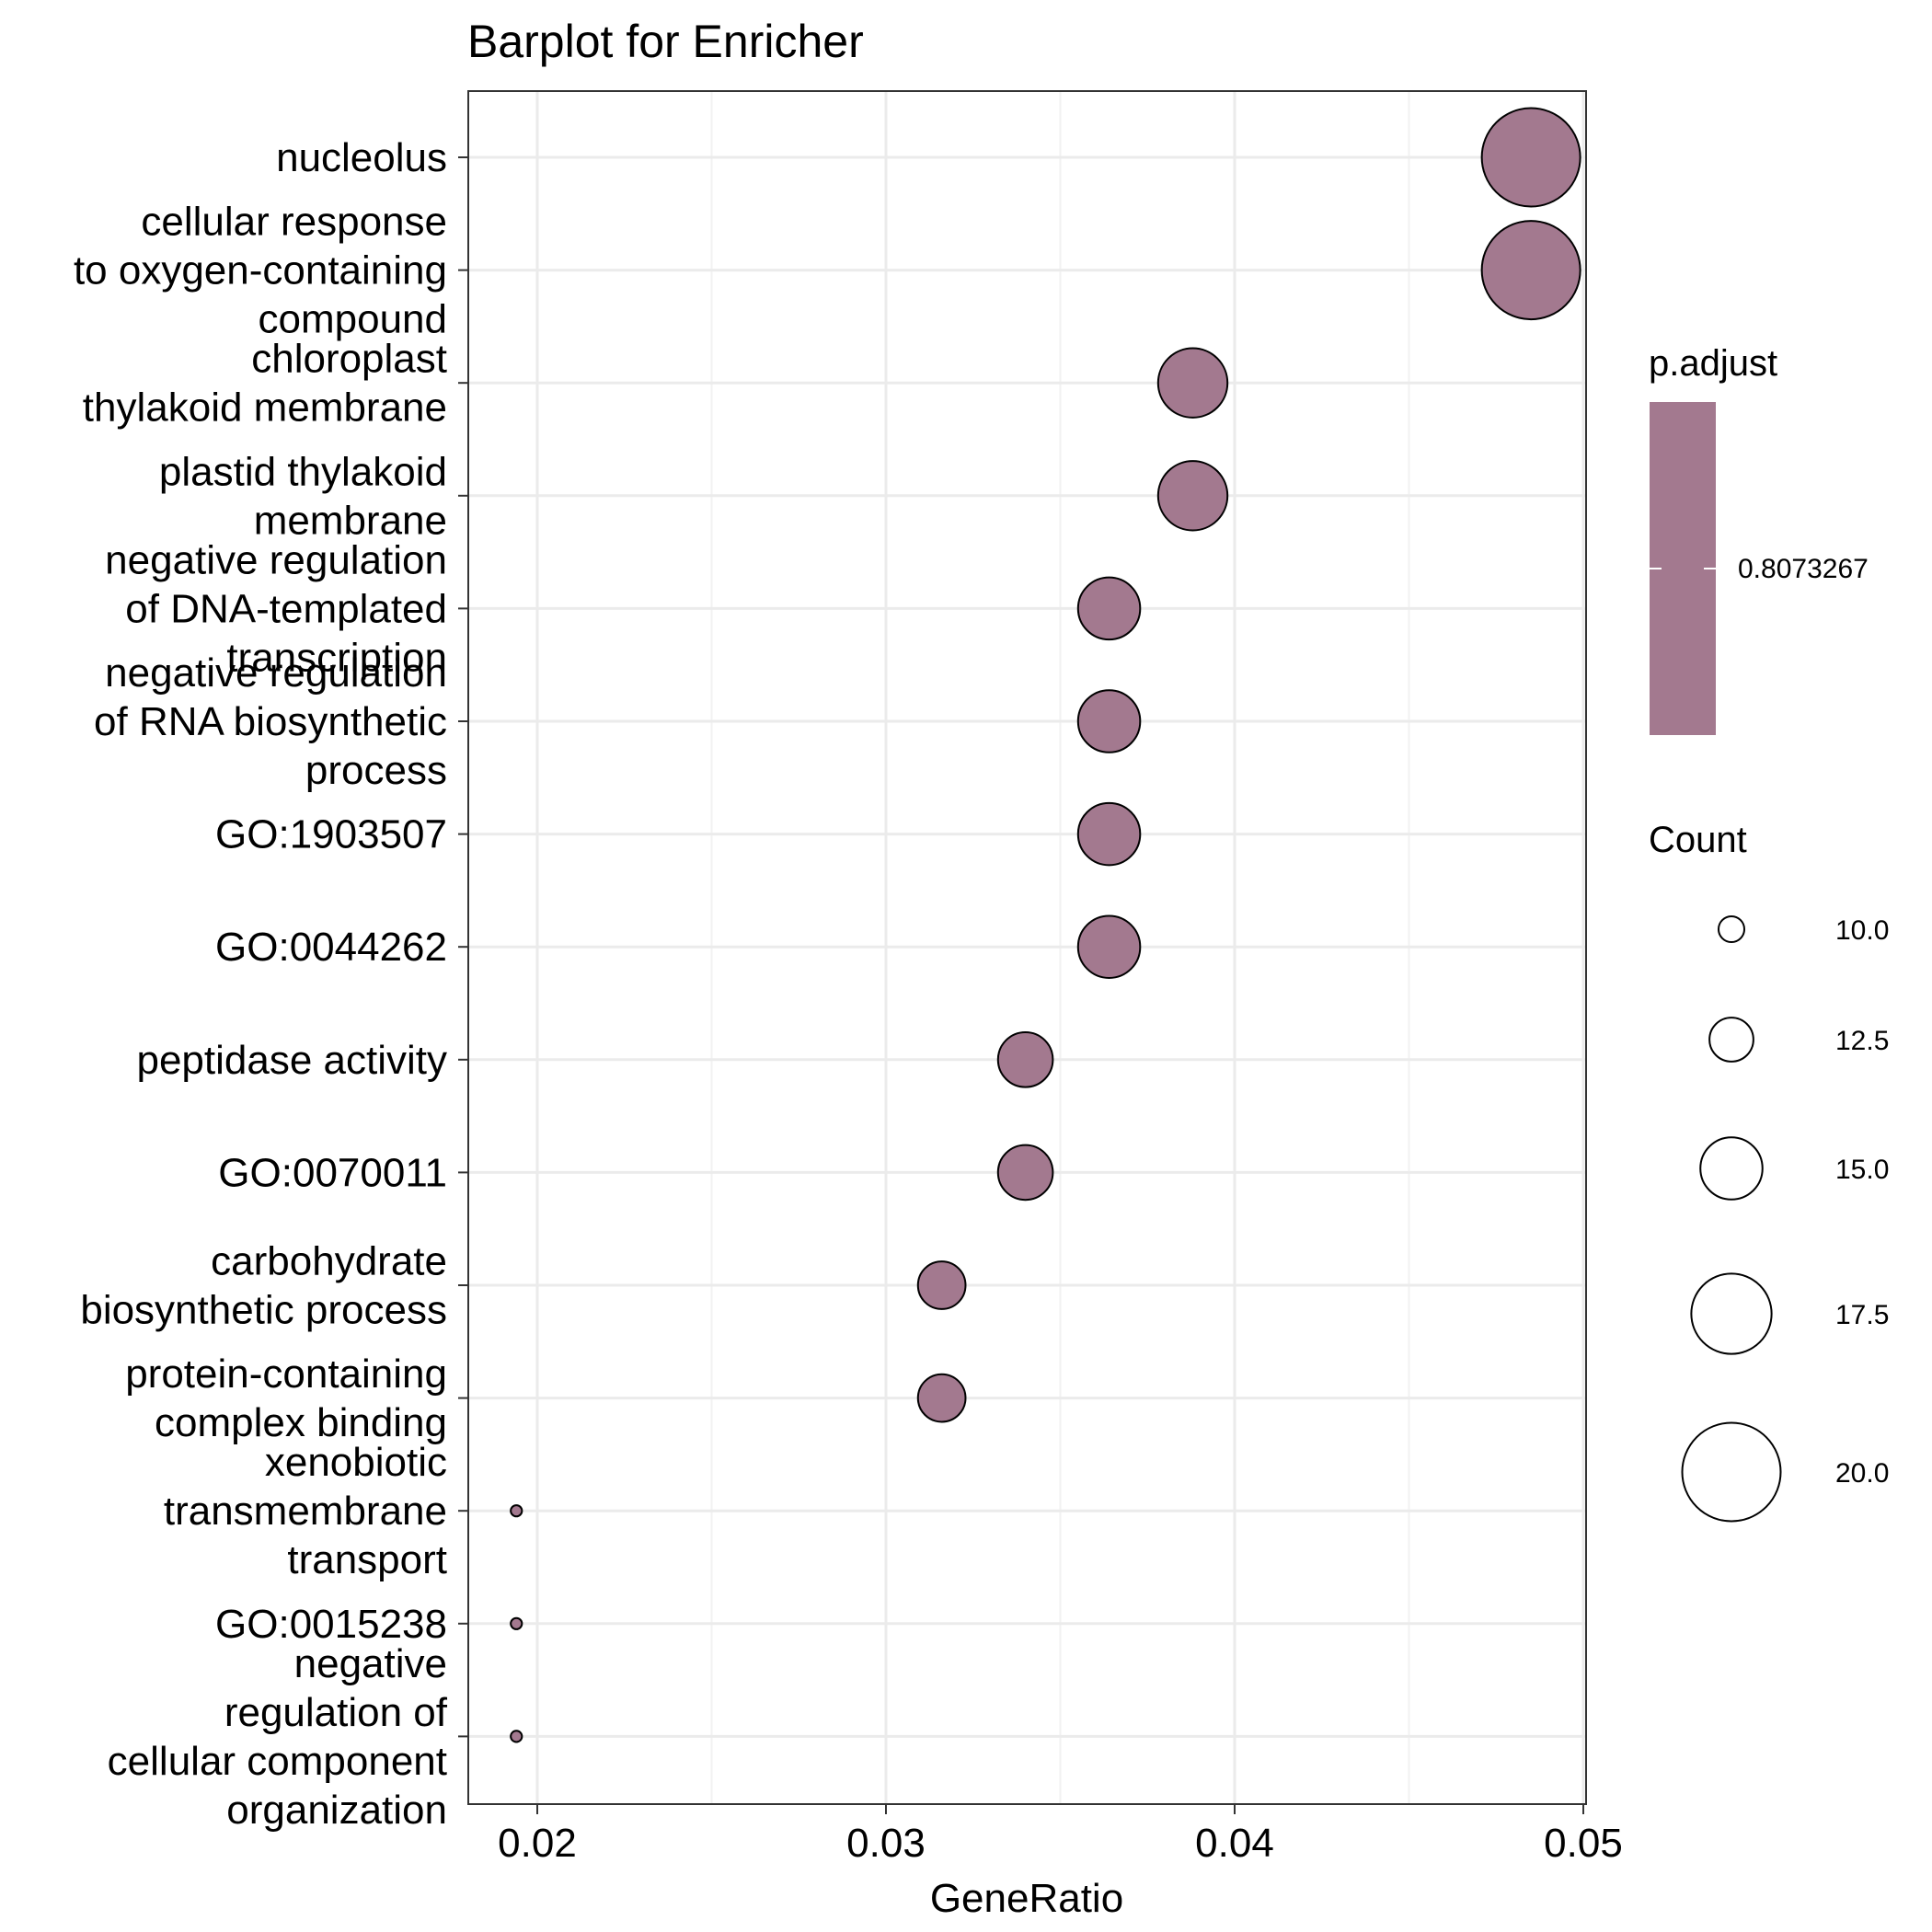 This screenshot has height=1932, width=1932. I want to click on y-tick-label: nucleolus, so click(361, 157).